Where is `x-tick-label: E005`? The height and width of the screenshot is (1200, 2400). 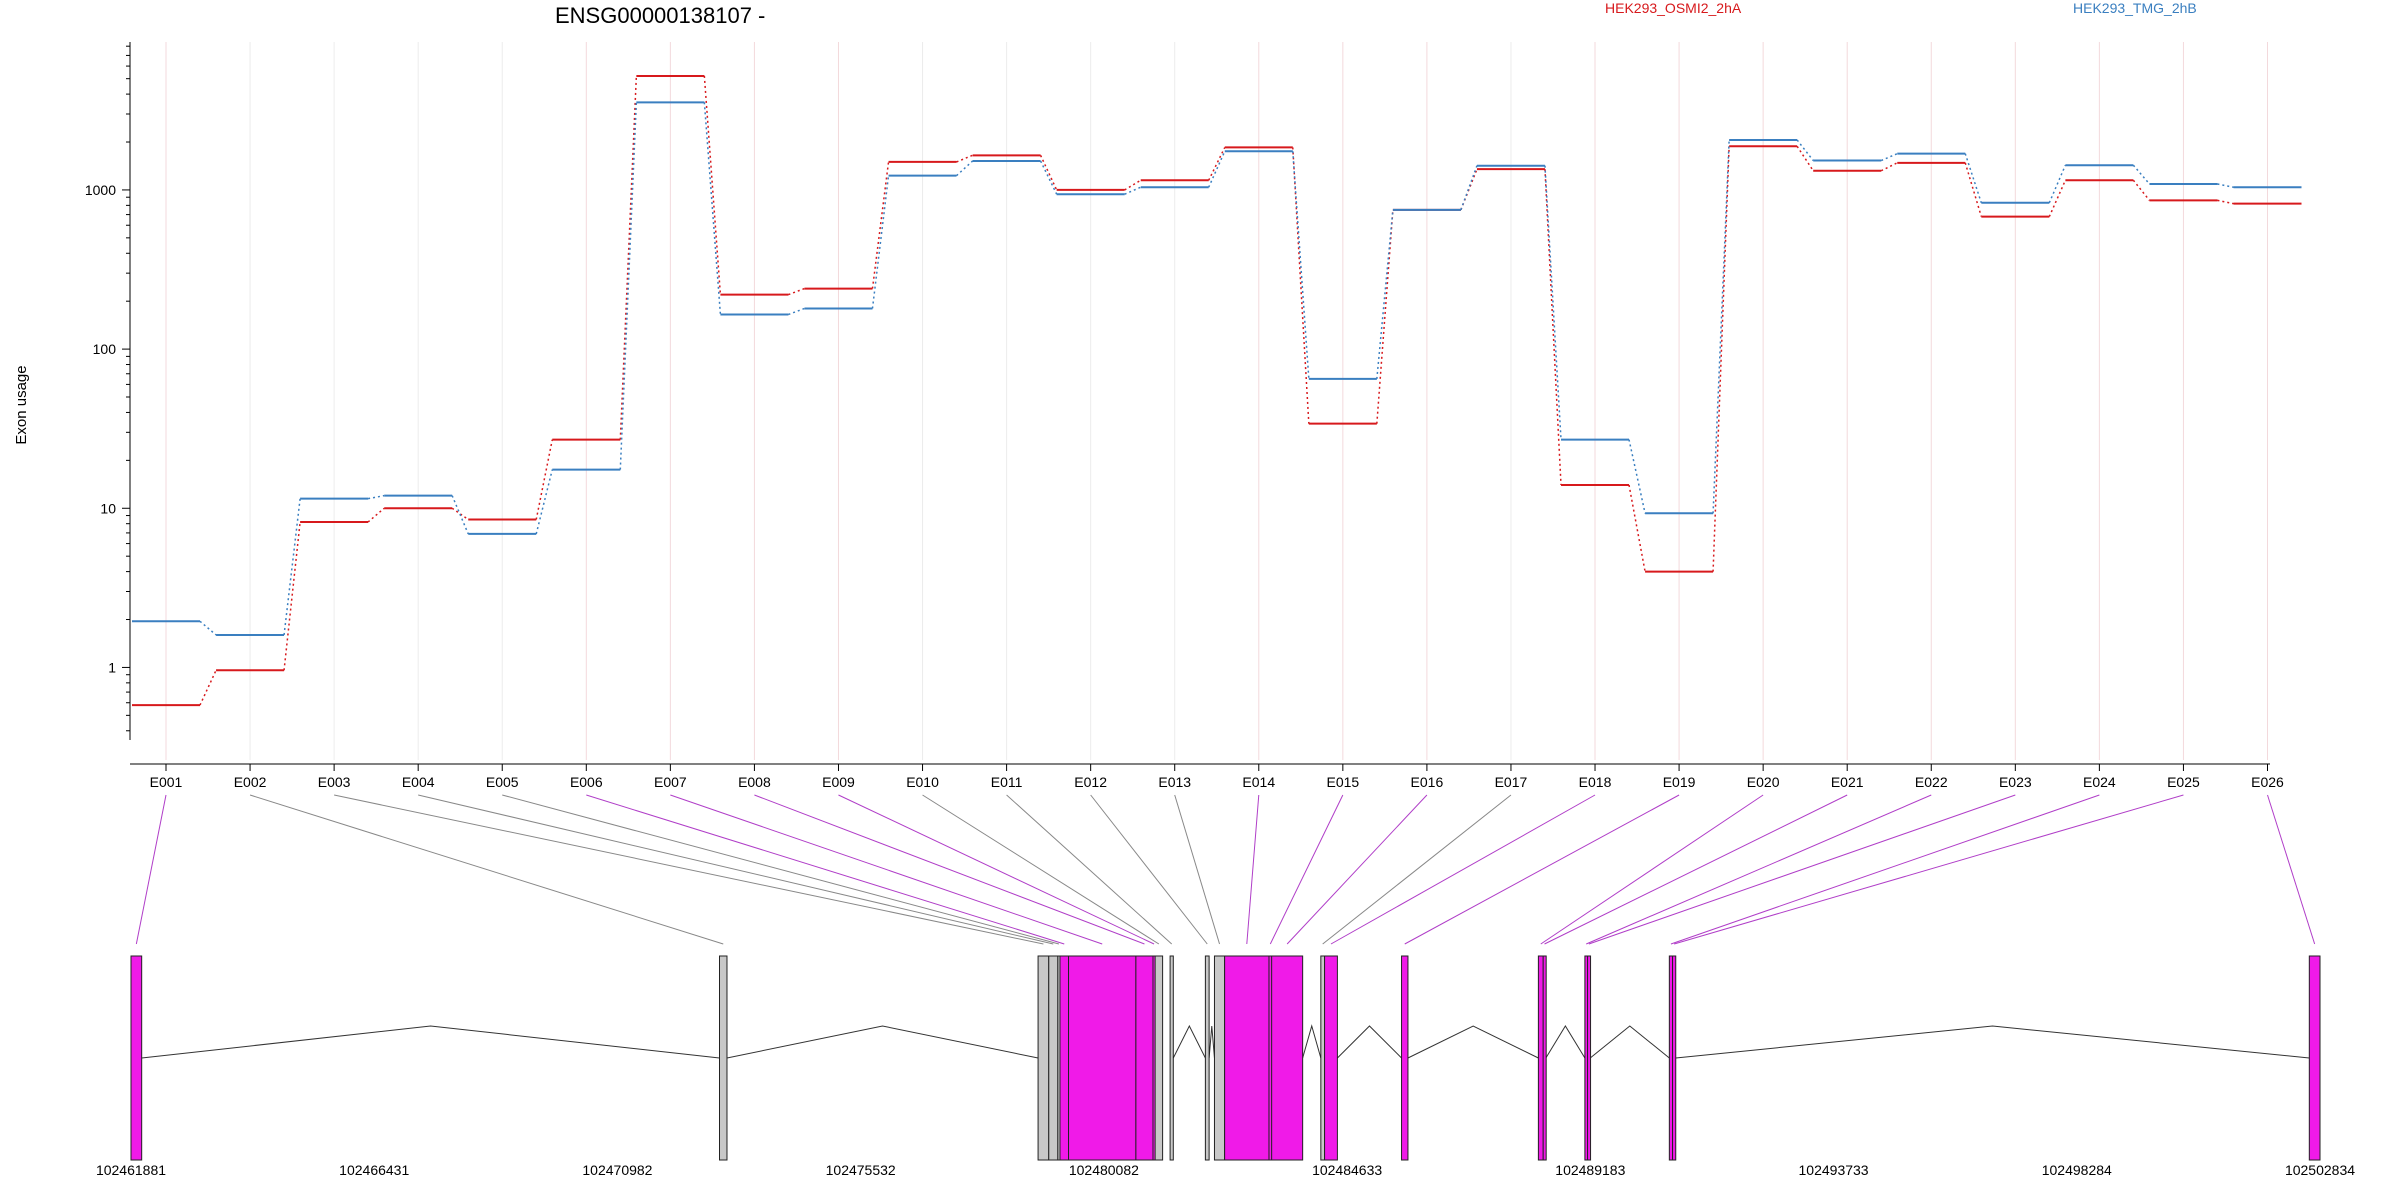
x-tick-label: E005 is located at coordinates (502, 782).